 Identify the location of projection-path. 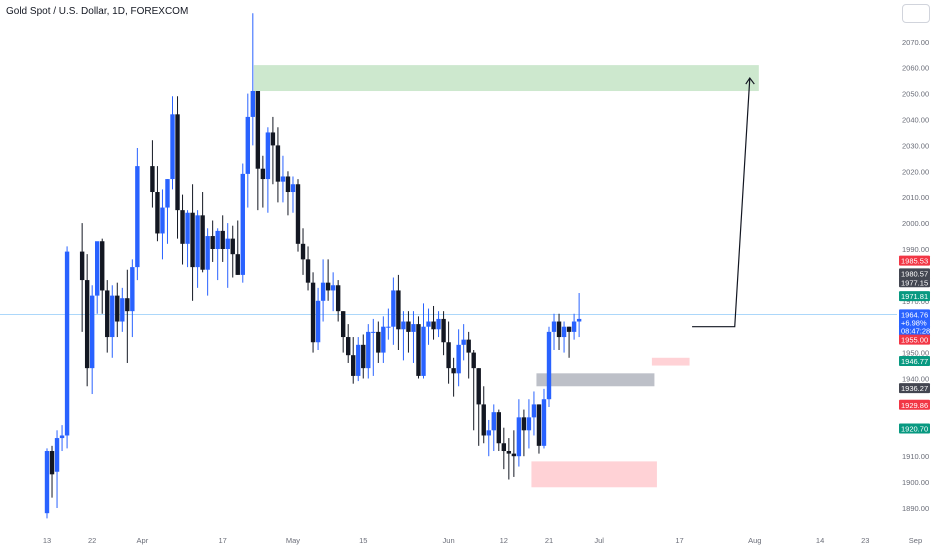
(721, 203).